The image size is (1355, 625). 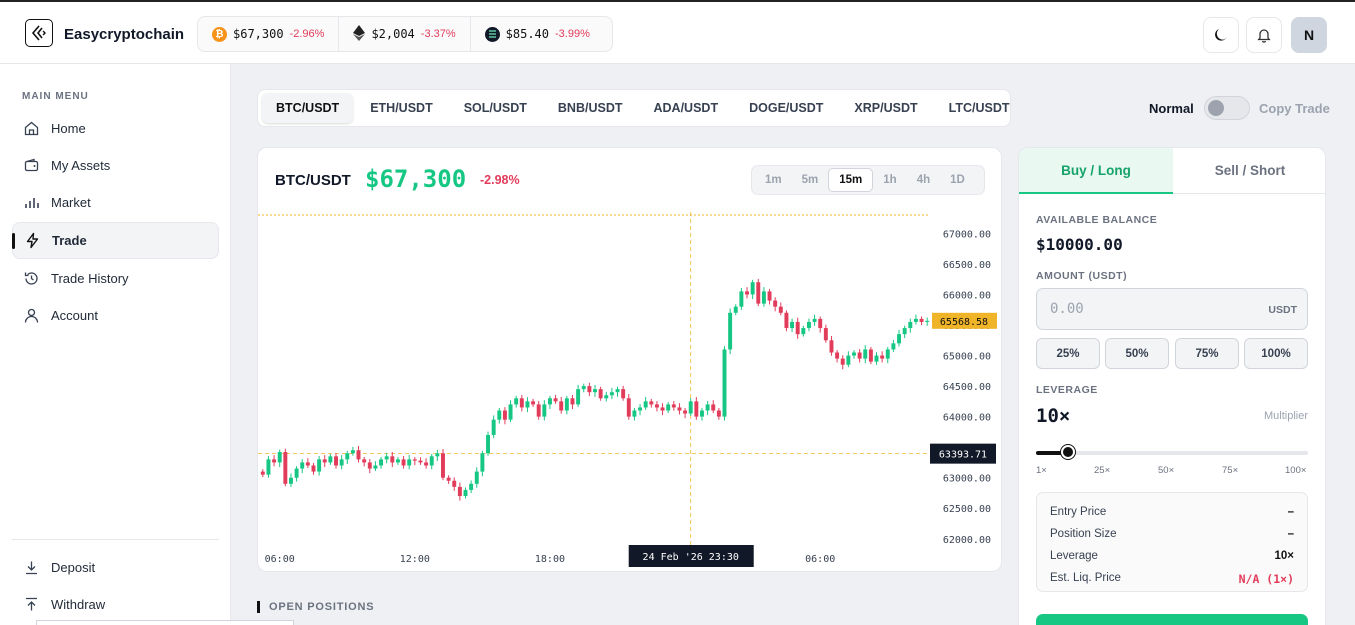 What do you see at coordinates (1227, 108) in the screenshot?
I see `copy-trade-toggle` at bounding box center [1227, 108].